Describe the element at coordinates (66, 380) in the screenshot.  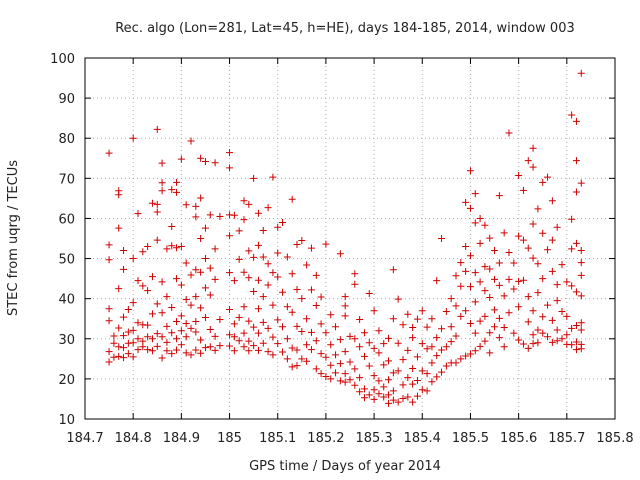
I see `y-tick-label: 20` at that location.